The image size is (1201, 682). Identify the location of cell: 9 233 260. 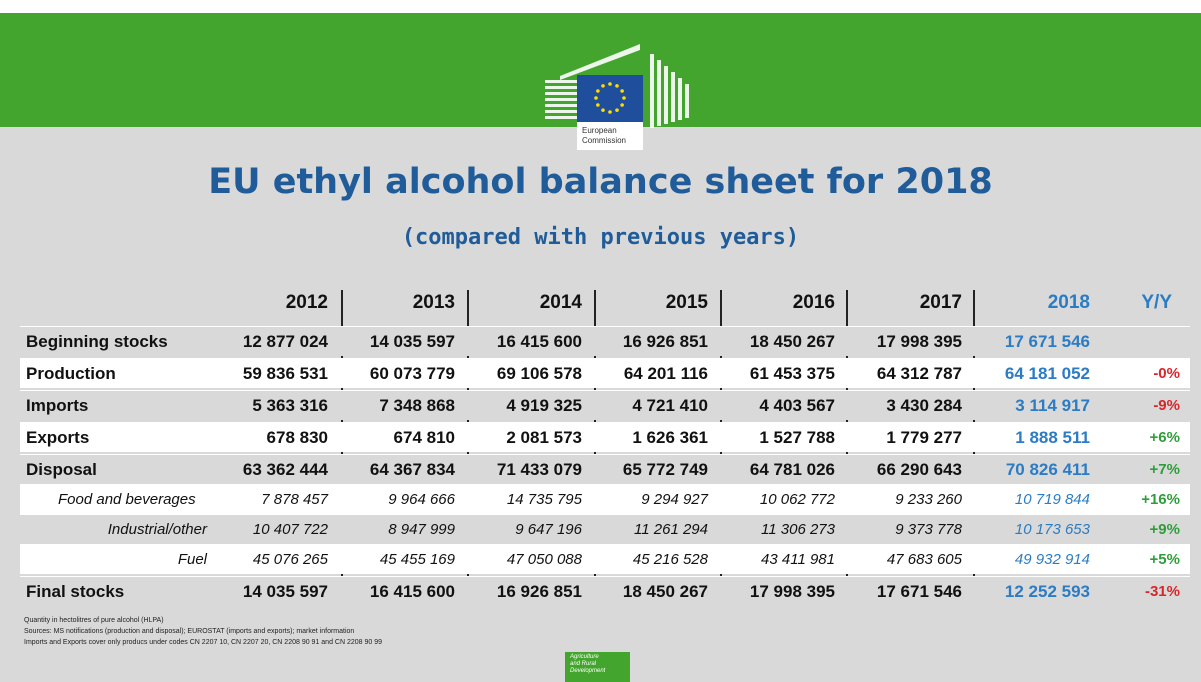
(928, 499).